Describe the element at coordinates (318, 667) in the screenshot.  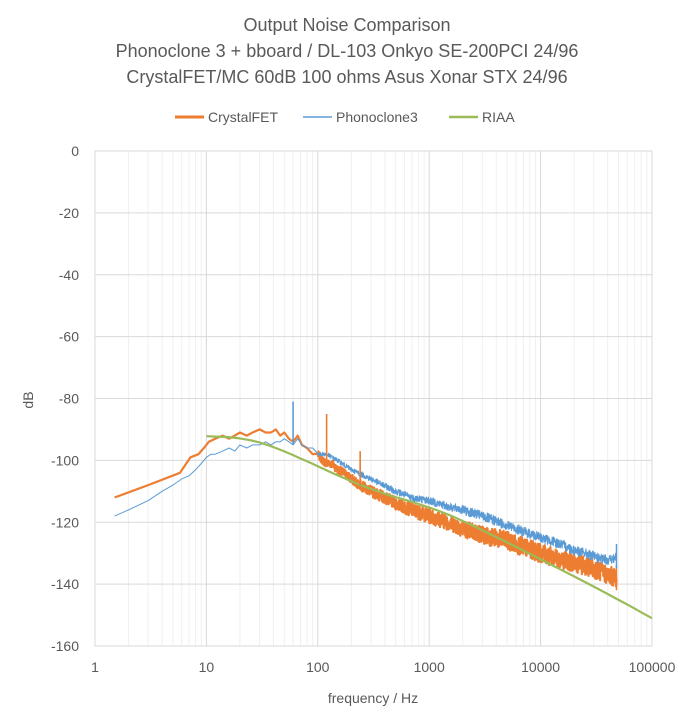
I see `x-tick-label: 100` at that location.